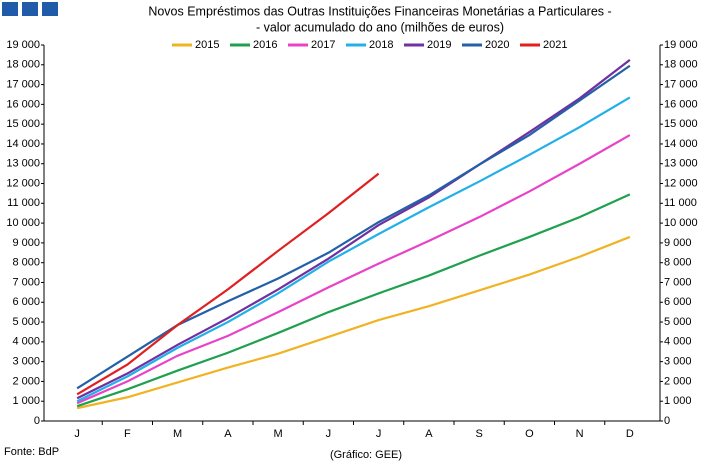  I want to click on x-tick-label: S, so click(478, 434).